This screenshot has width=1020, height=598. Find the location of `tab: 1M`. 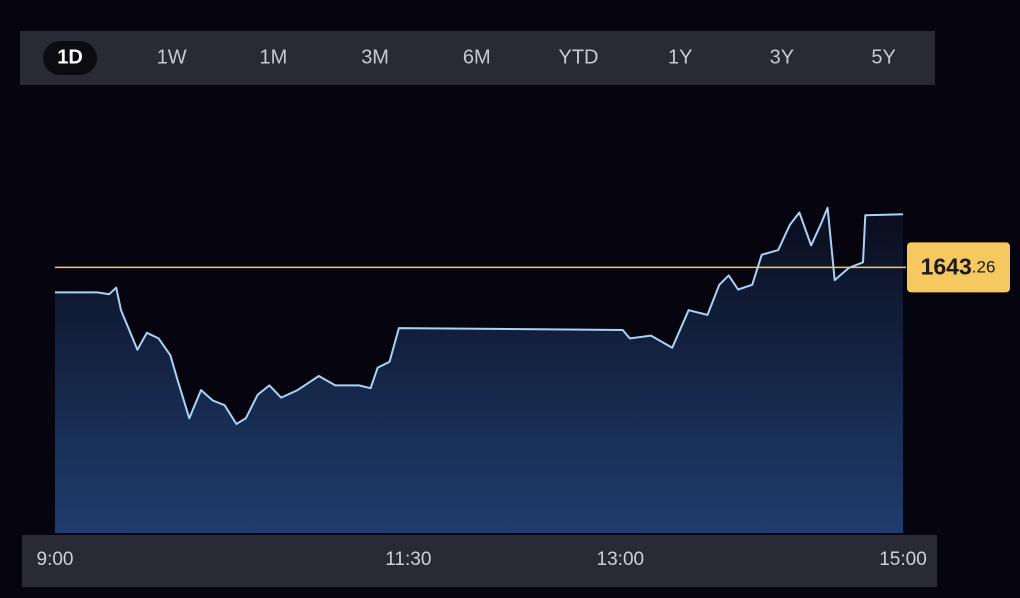

tab: 1M is located at coordinates (274, 57).